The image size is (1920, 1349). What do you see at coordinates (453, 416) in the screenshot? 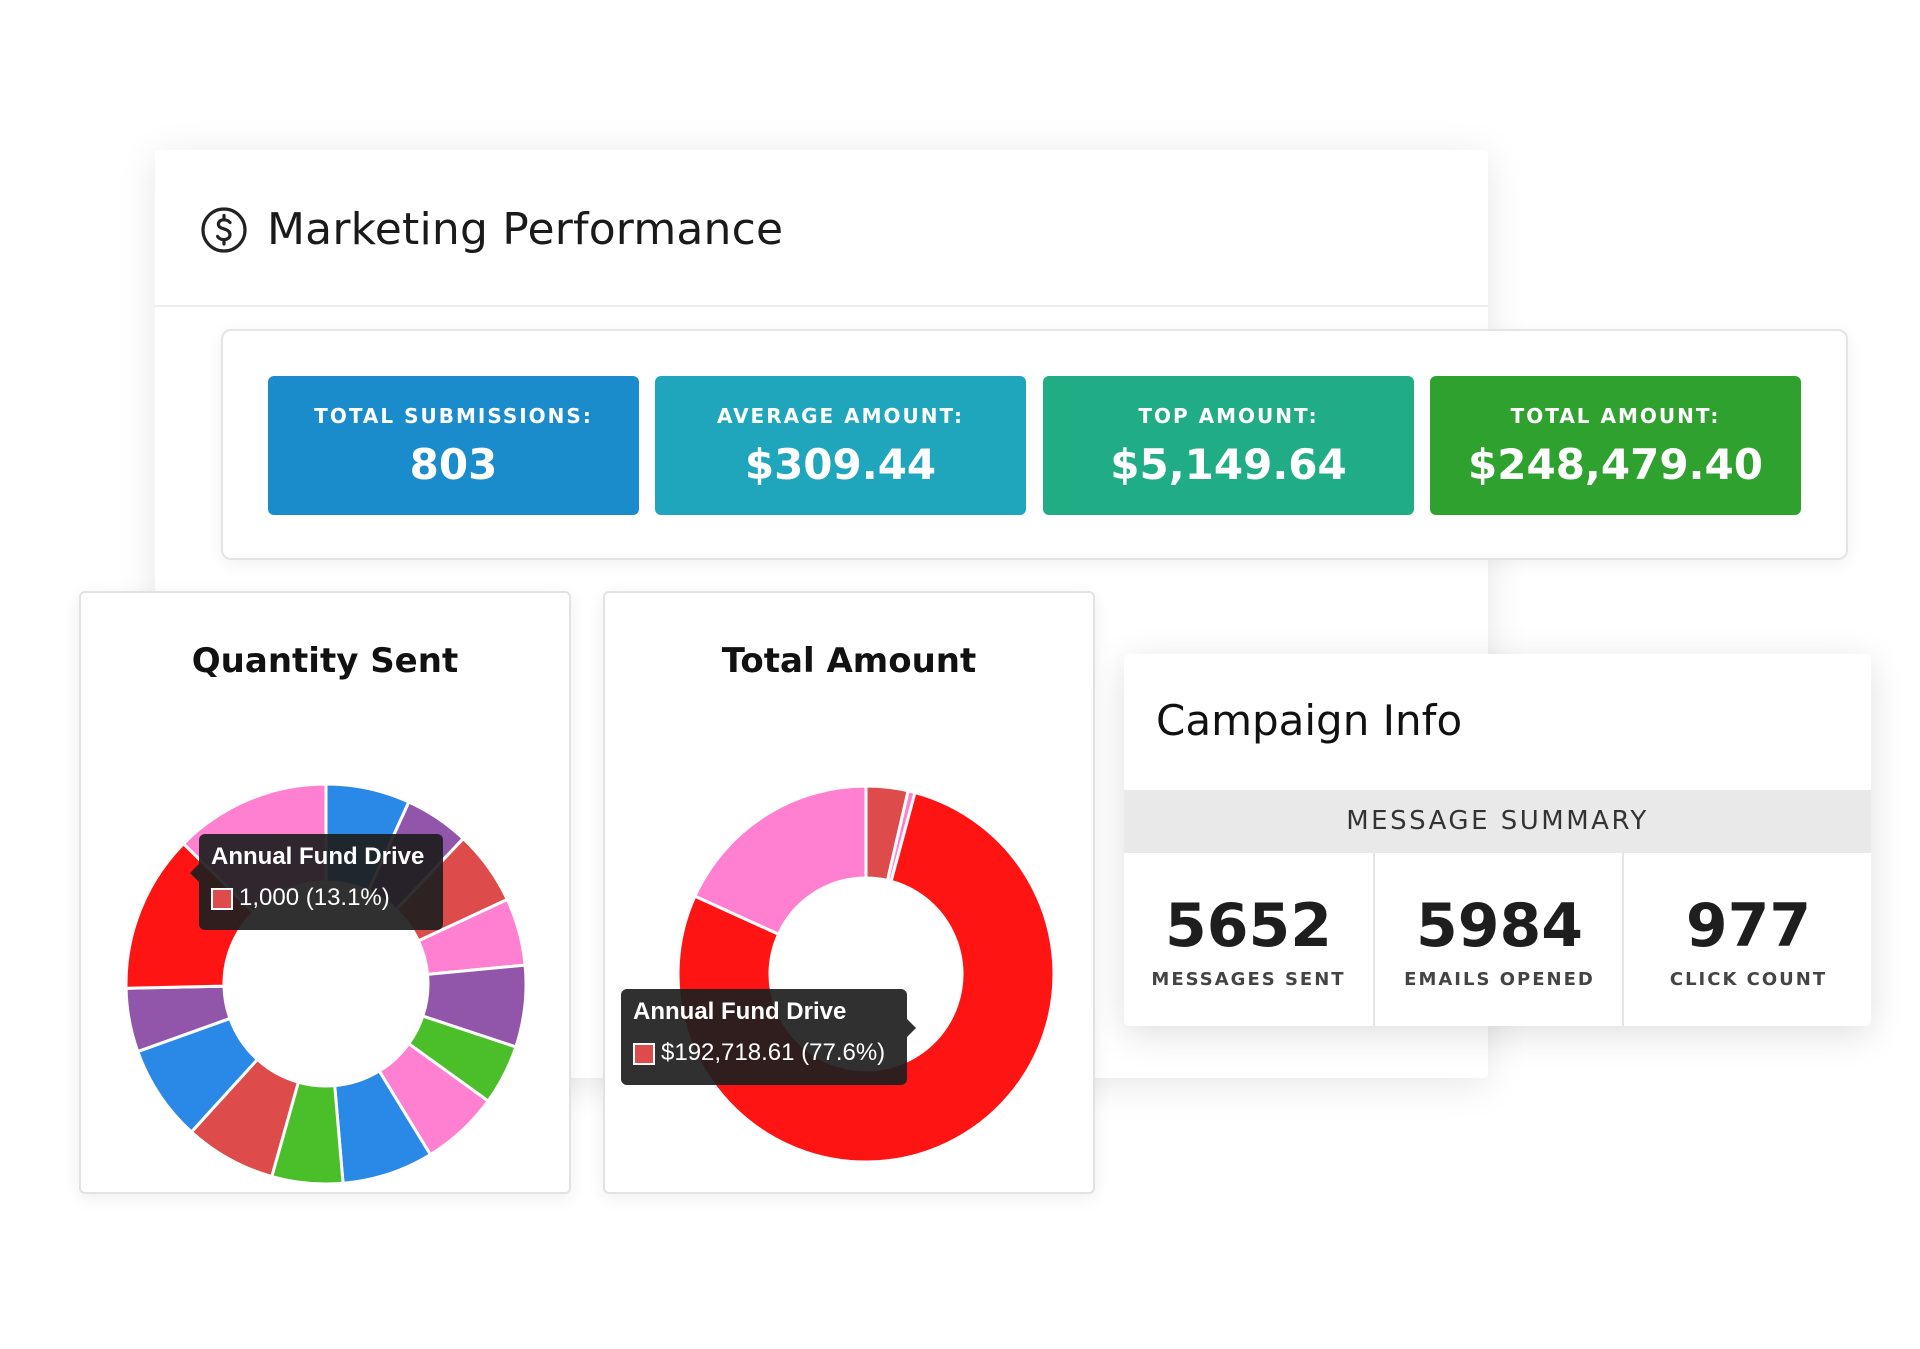
I see `kpi-label: TOTAL SUBMISSIONS:` at bounding box center [453, 416].